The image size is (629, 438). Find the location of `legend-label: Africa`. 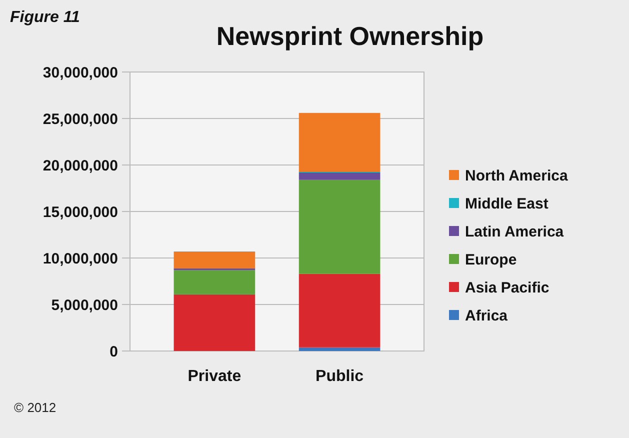

legend-label: Africa is located at coordinates (486, 315).